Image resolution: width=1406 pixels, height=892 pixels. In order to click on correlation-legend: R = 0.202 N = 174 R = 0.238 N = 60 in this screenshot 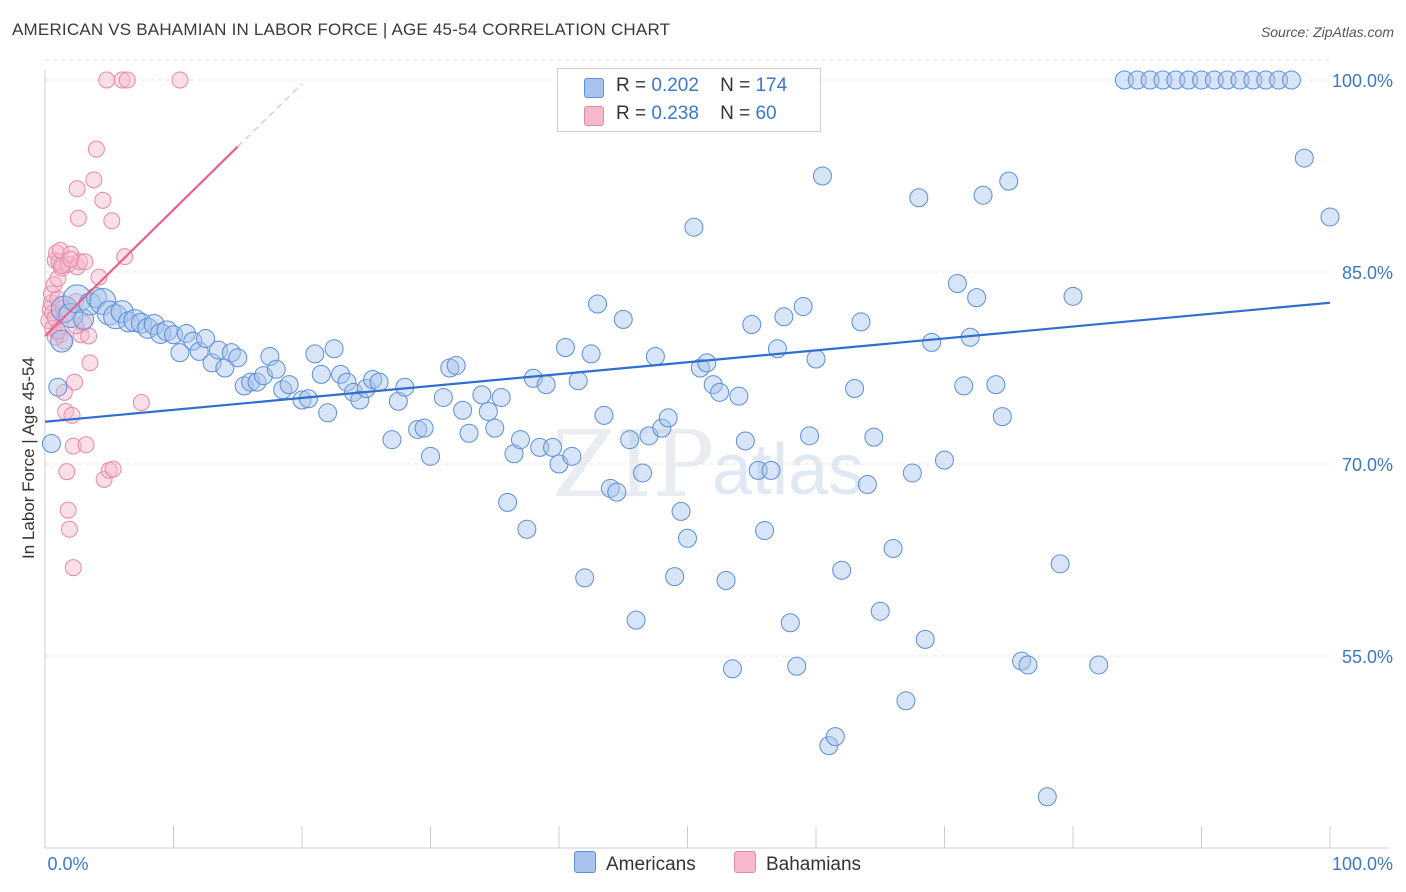, I will do `click(689, 100)`.